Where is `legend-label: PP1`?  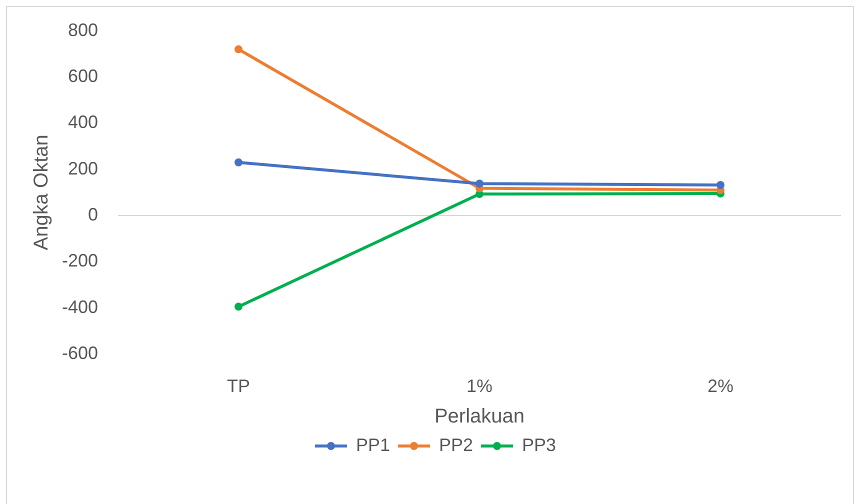 legend-label: PP1 is located at coordinates (373, 444).